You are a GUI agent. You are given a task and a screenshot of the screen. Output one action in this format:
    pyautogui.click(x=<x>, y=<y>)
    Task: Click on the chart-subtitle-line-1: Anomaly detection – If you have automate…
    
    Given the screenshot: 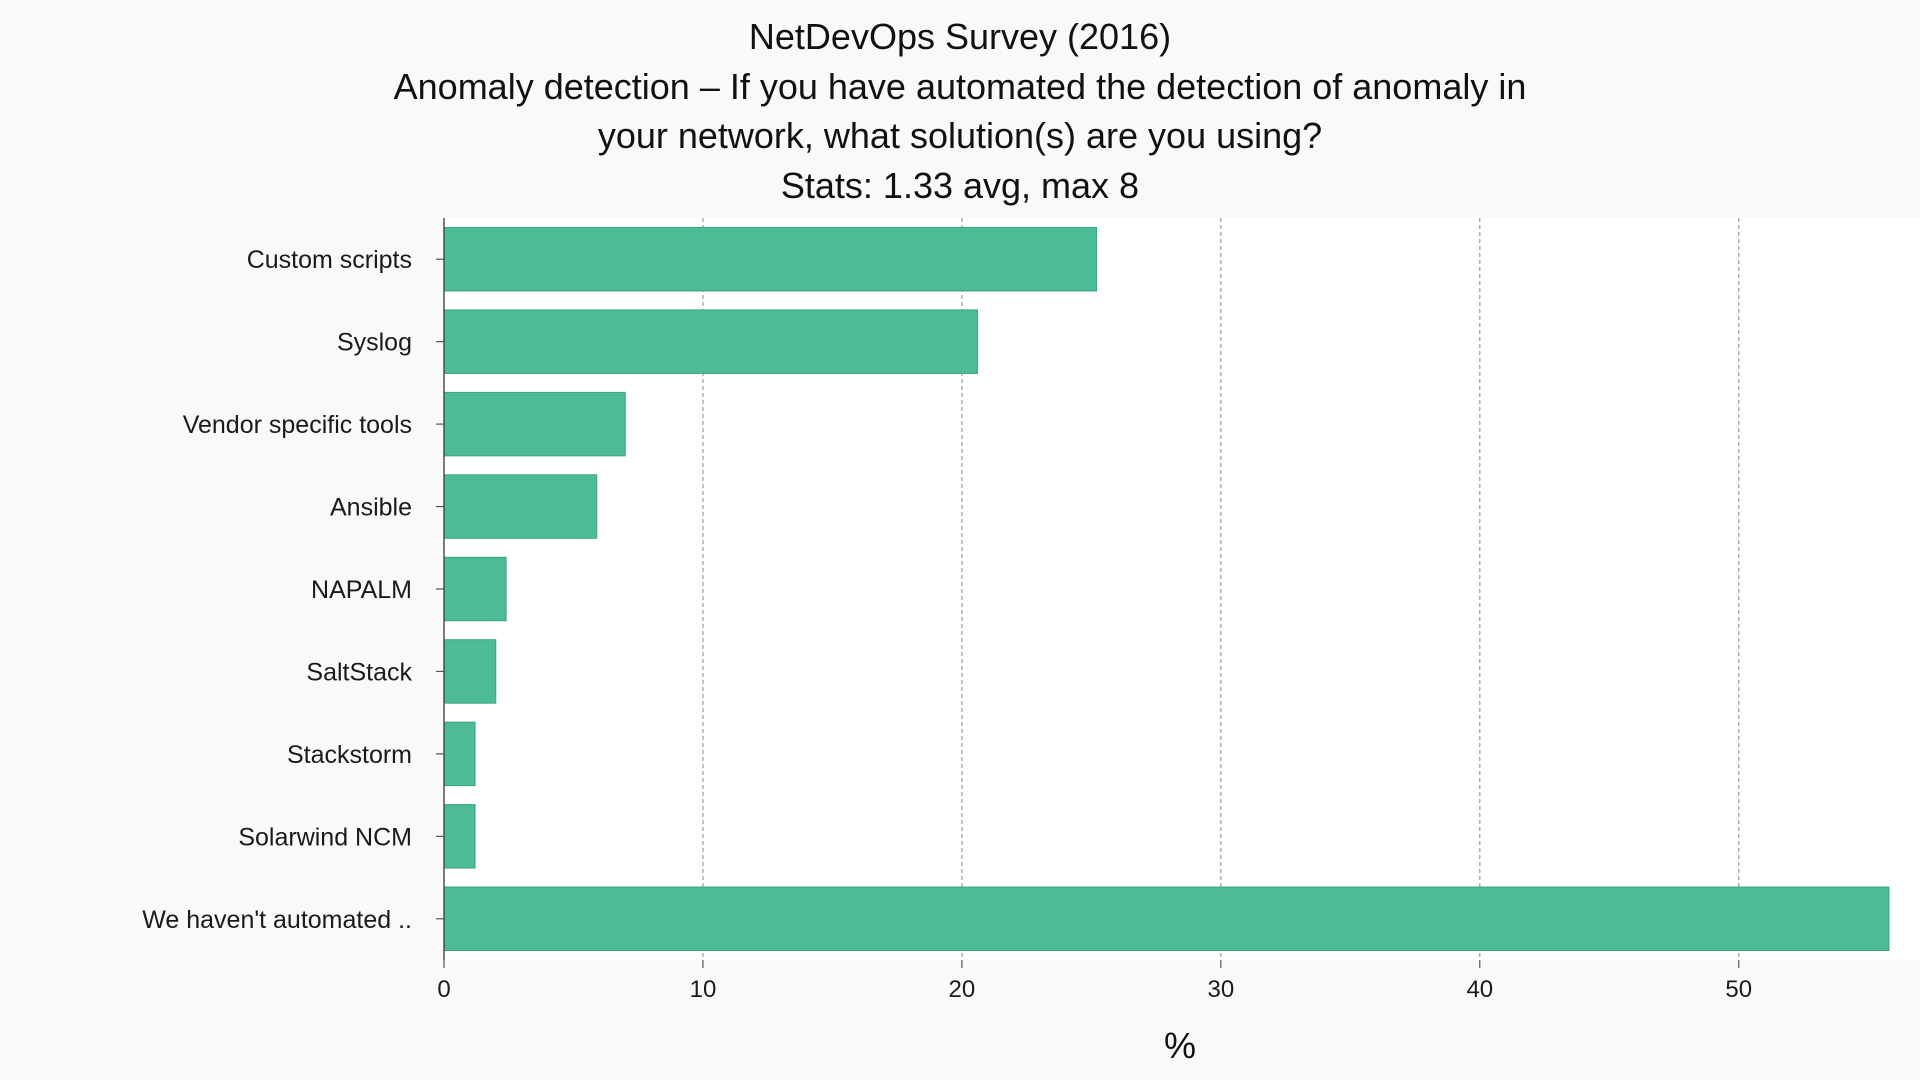 What is the action you would take?
    pyautogui.click(x=960, y=86)
    